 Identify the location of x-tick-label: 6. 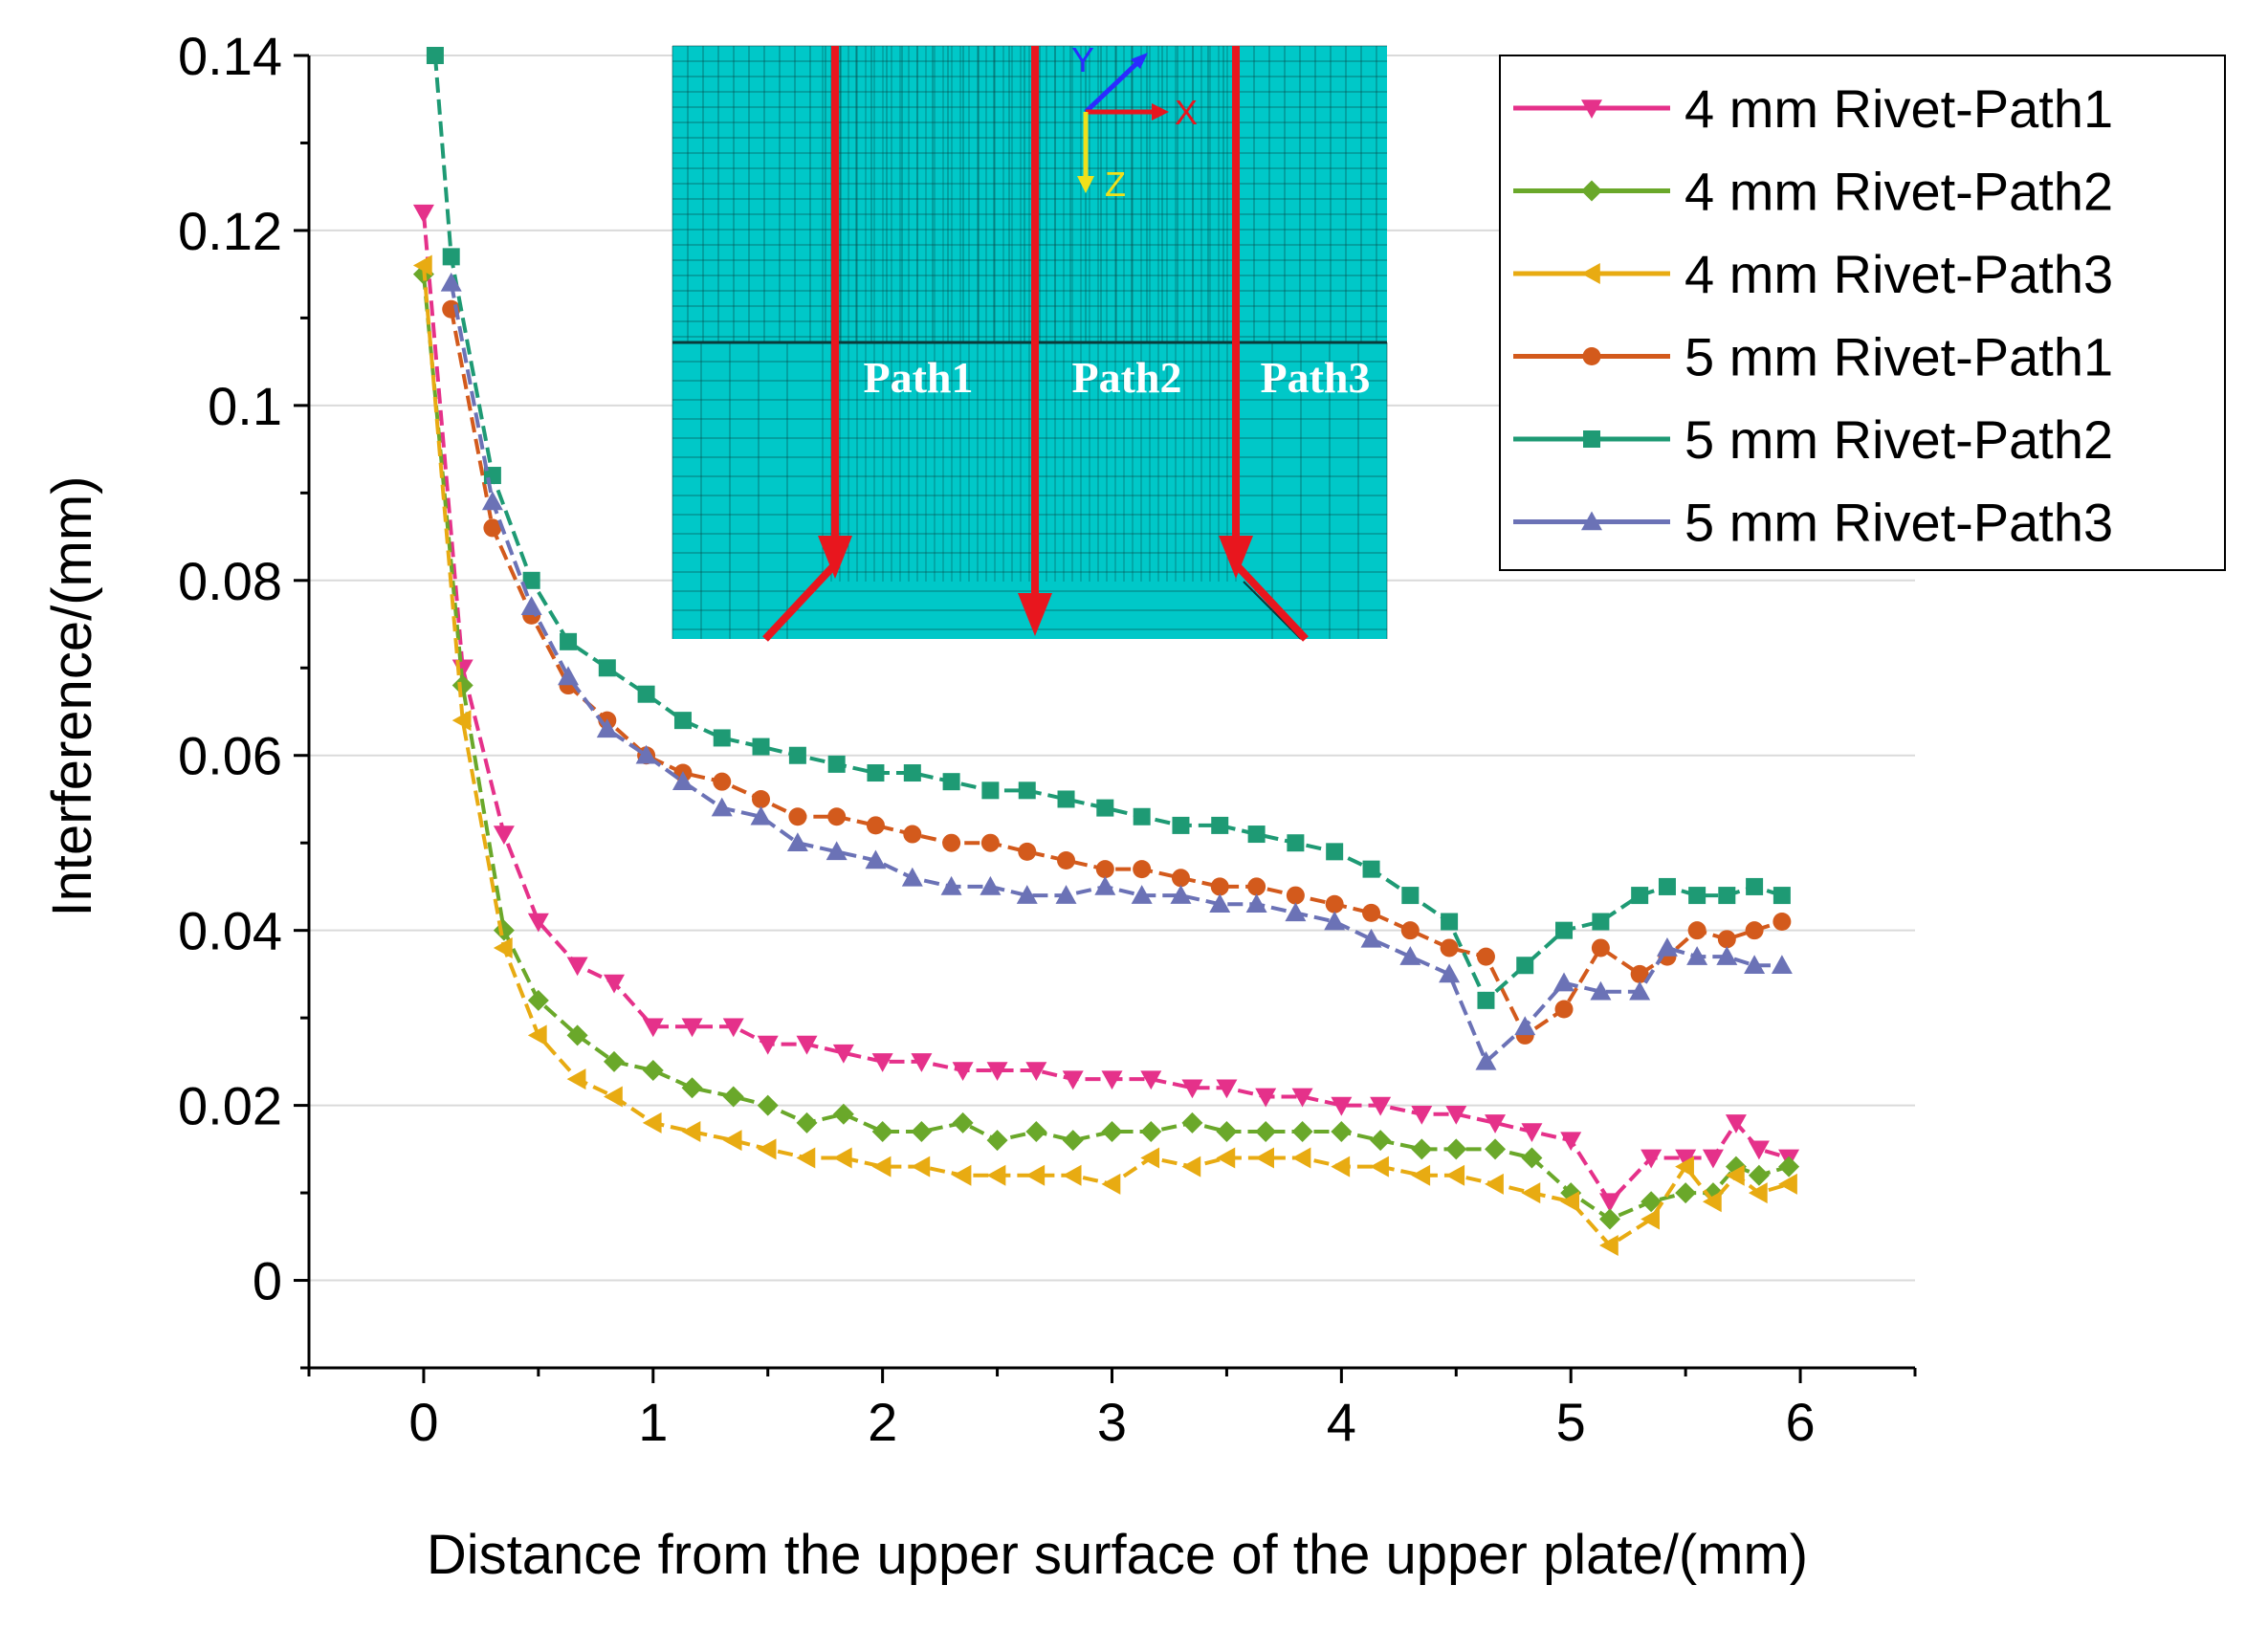
(1800, 1422).